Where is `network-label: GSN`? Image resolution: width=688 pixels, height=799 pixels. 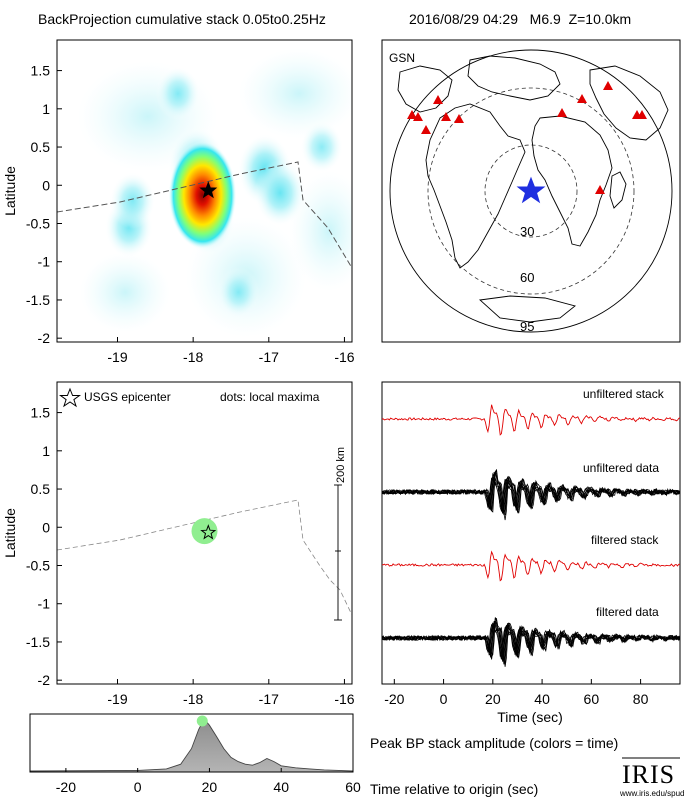
network-label: GSN is located at coordinates (402, 58).